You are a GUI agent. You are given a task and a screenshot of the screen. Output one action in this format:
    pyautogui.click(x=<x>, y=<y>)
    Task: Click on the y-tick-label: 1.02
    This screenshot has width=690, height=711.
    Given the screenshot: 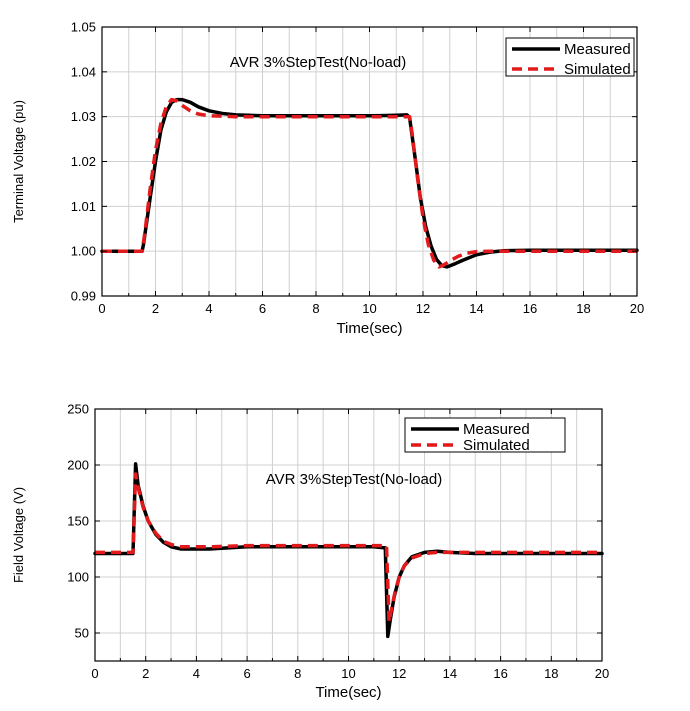 What is the action you would take?
    pyautogui.click(x=83, y=161)
    